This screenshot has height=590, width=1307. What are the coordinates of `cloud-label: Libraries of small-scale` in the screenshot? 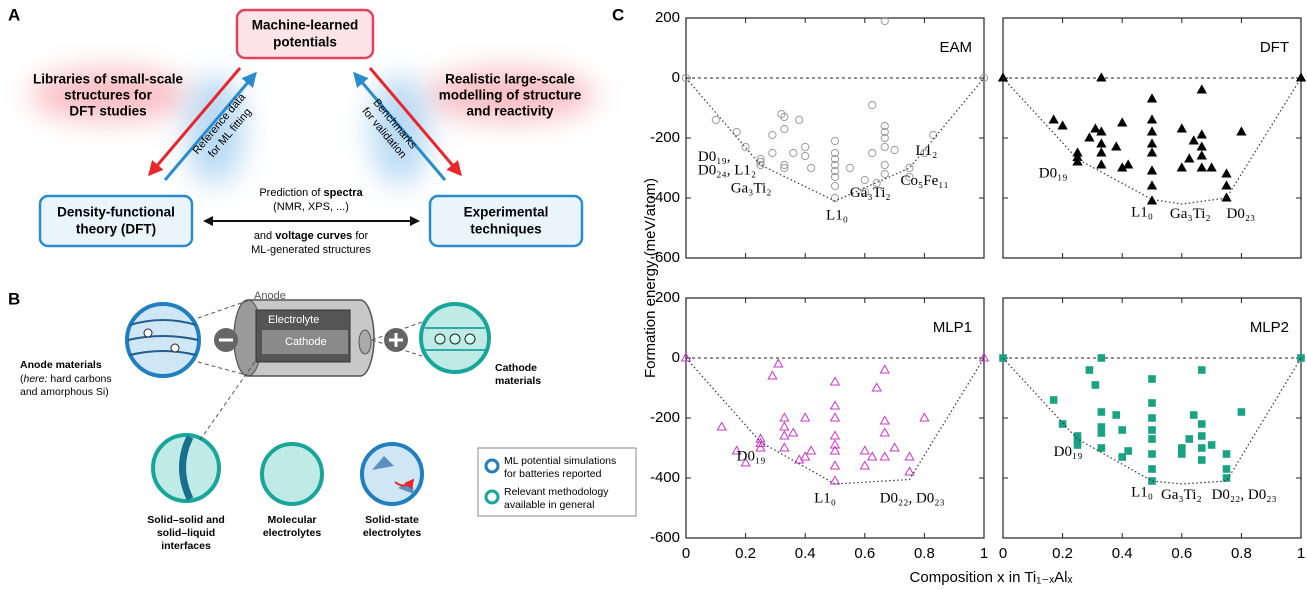 It's located at (108, 79).